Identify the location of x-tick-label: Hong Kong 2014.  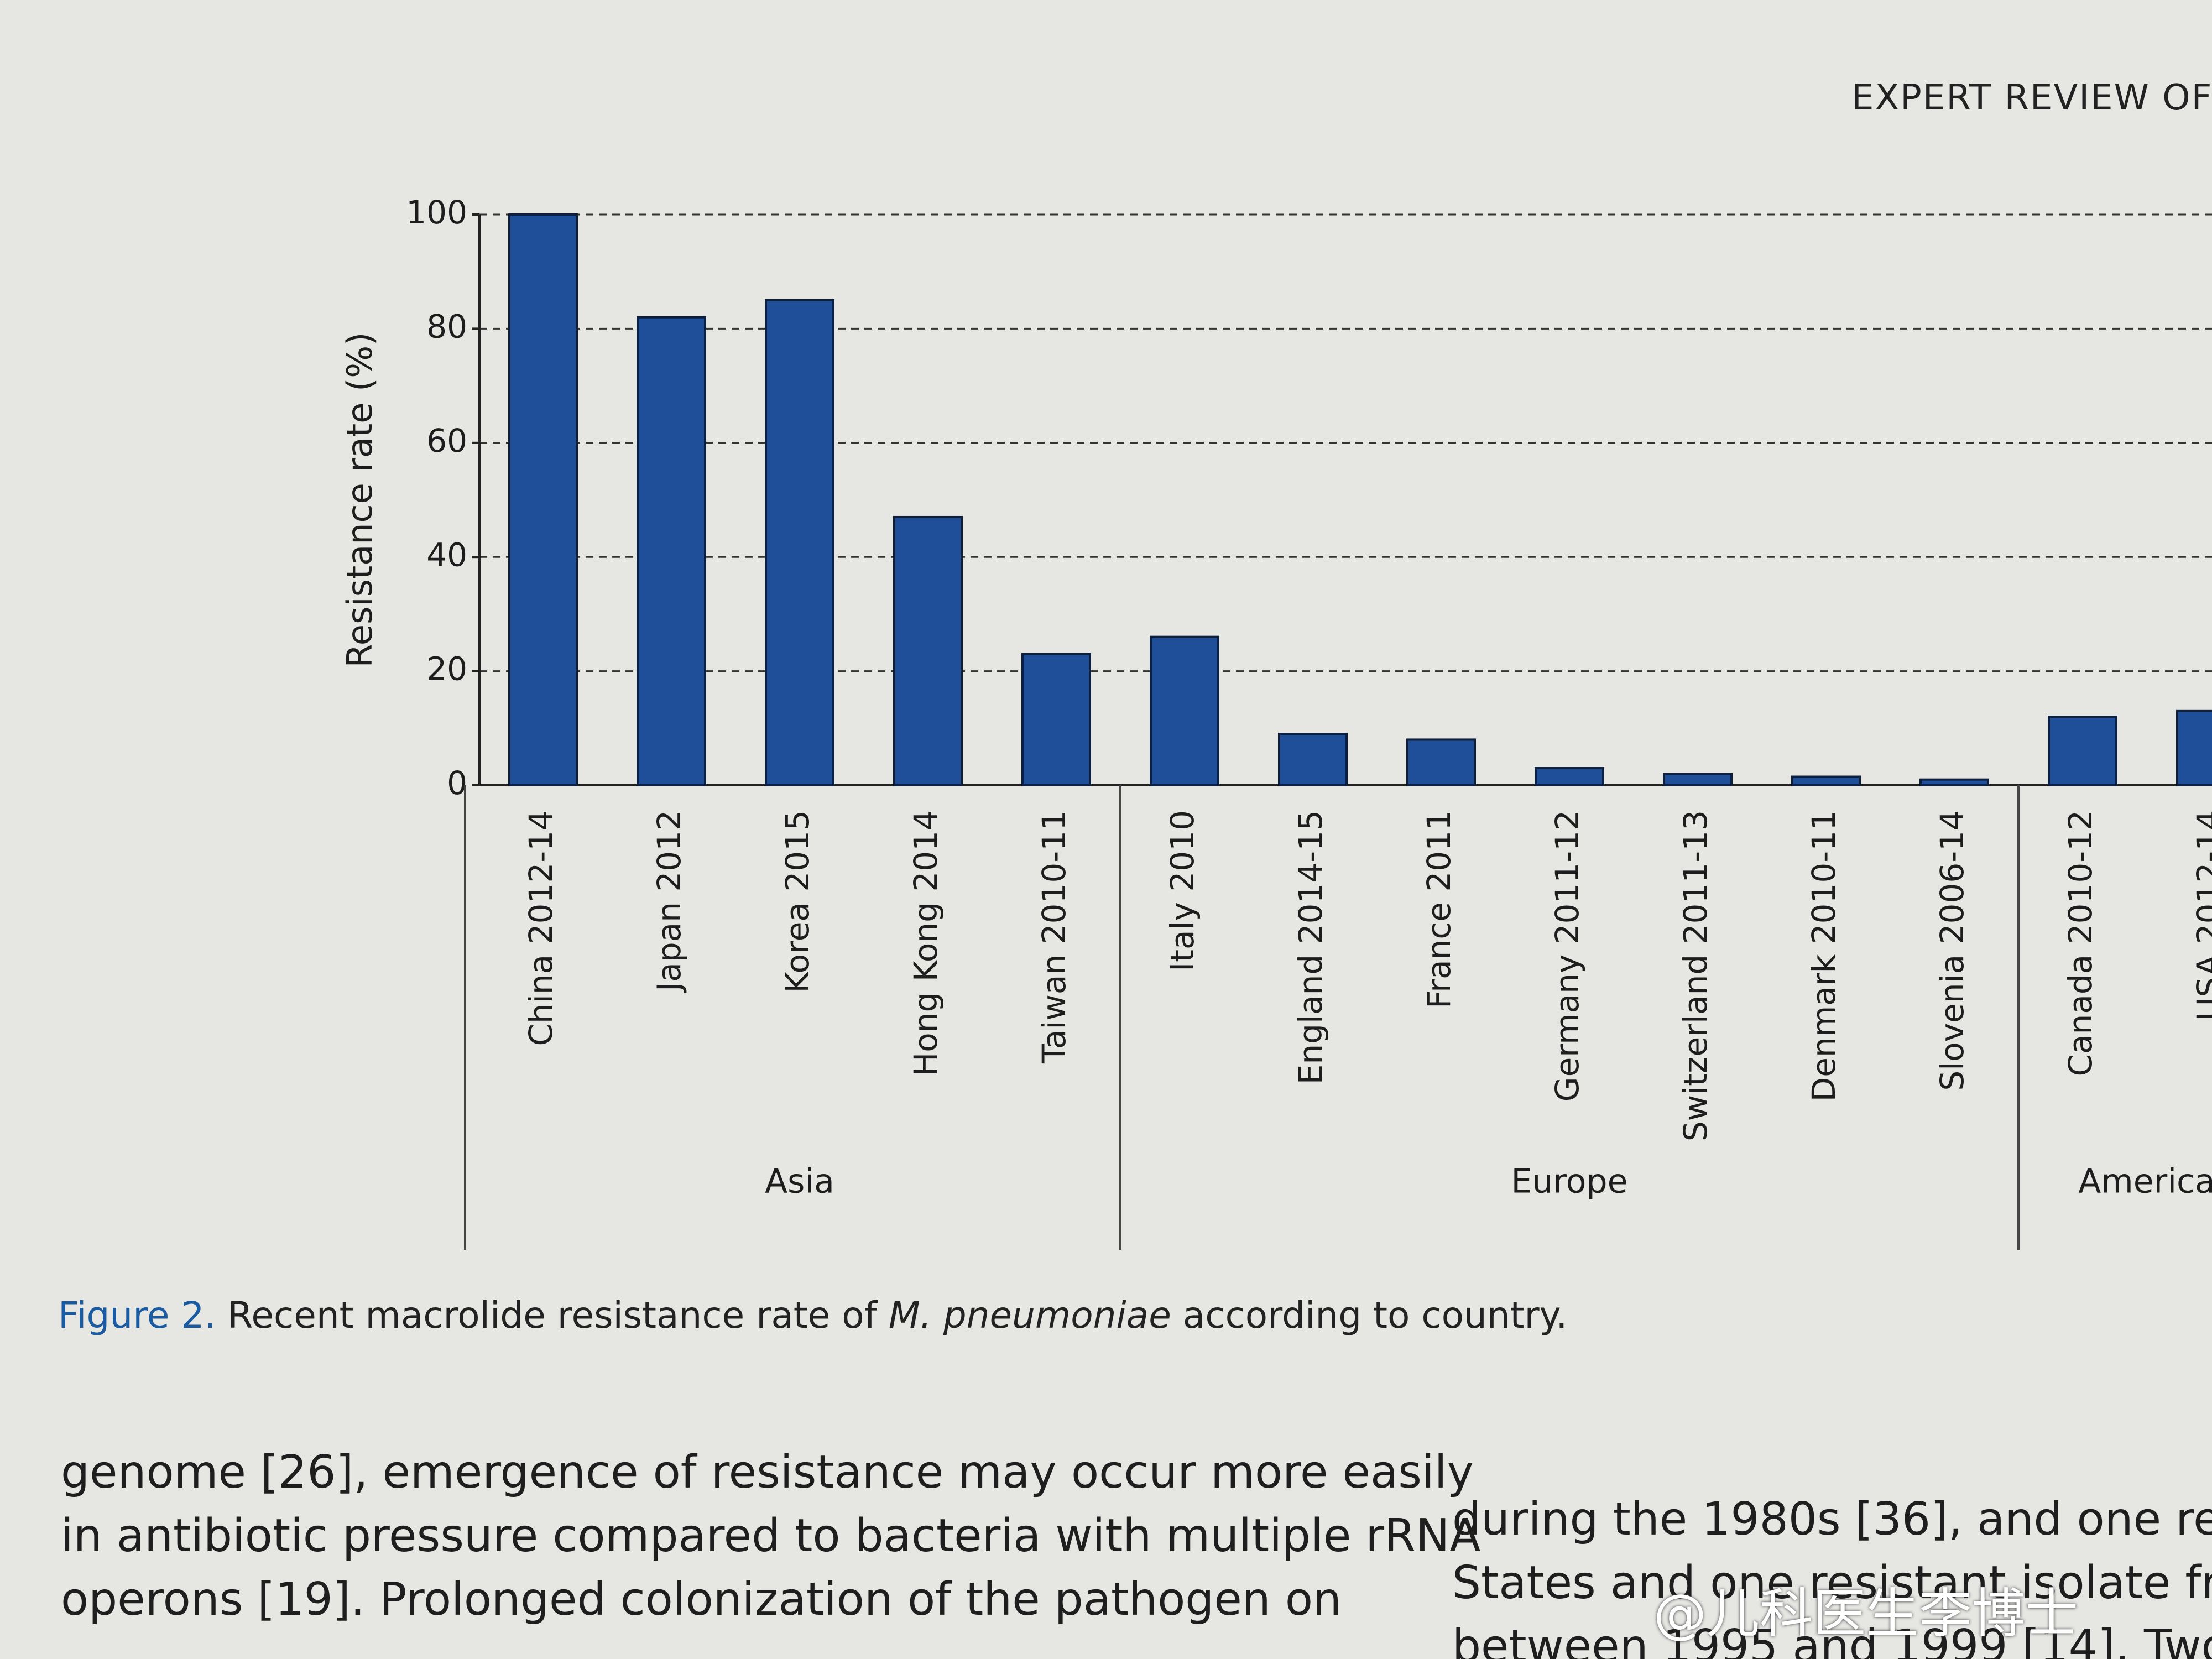
(926, 943).